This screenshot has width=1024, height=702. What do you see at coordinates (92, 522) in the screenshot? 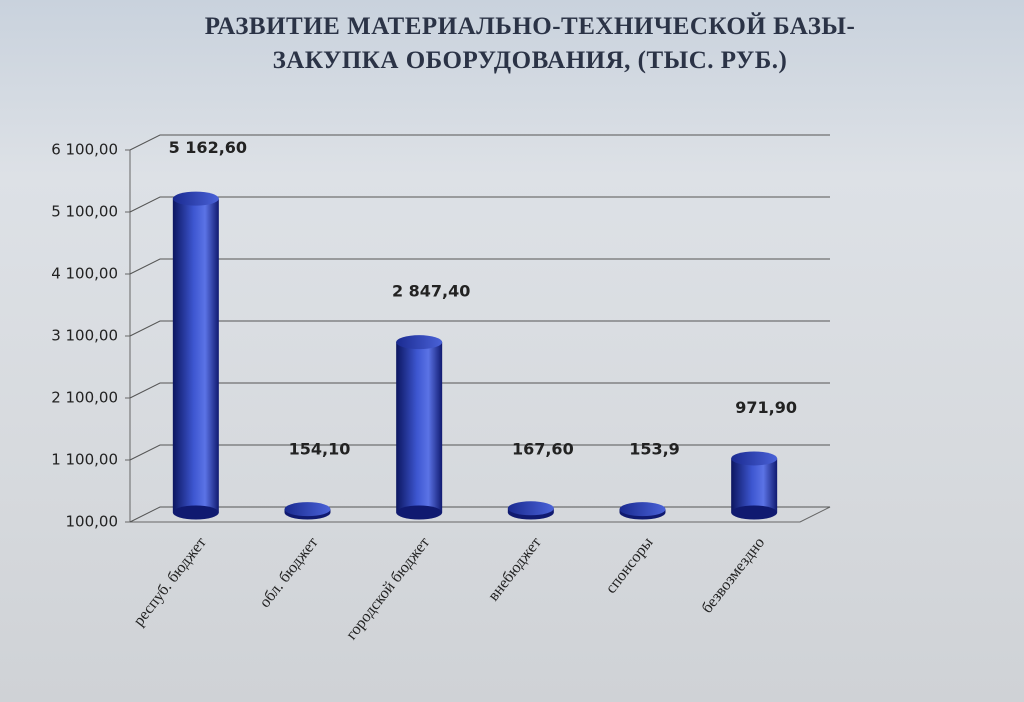
I see `y-tick-label: 100,00` at bounding box center [92, 522].